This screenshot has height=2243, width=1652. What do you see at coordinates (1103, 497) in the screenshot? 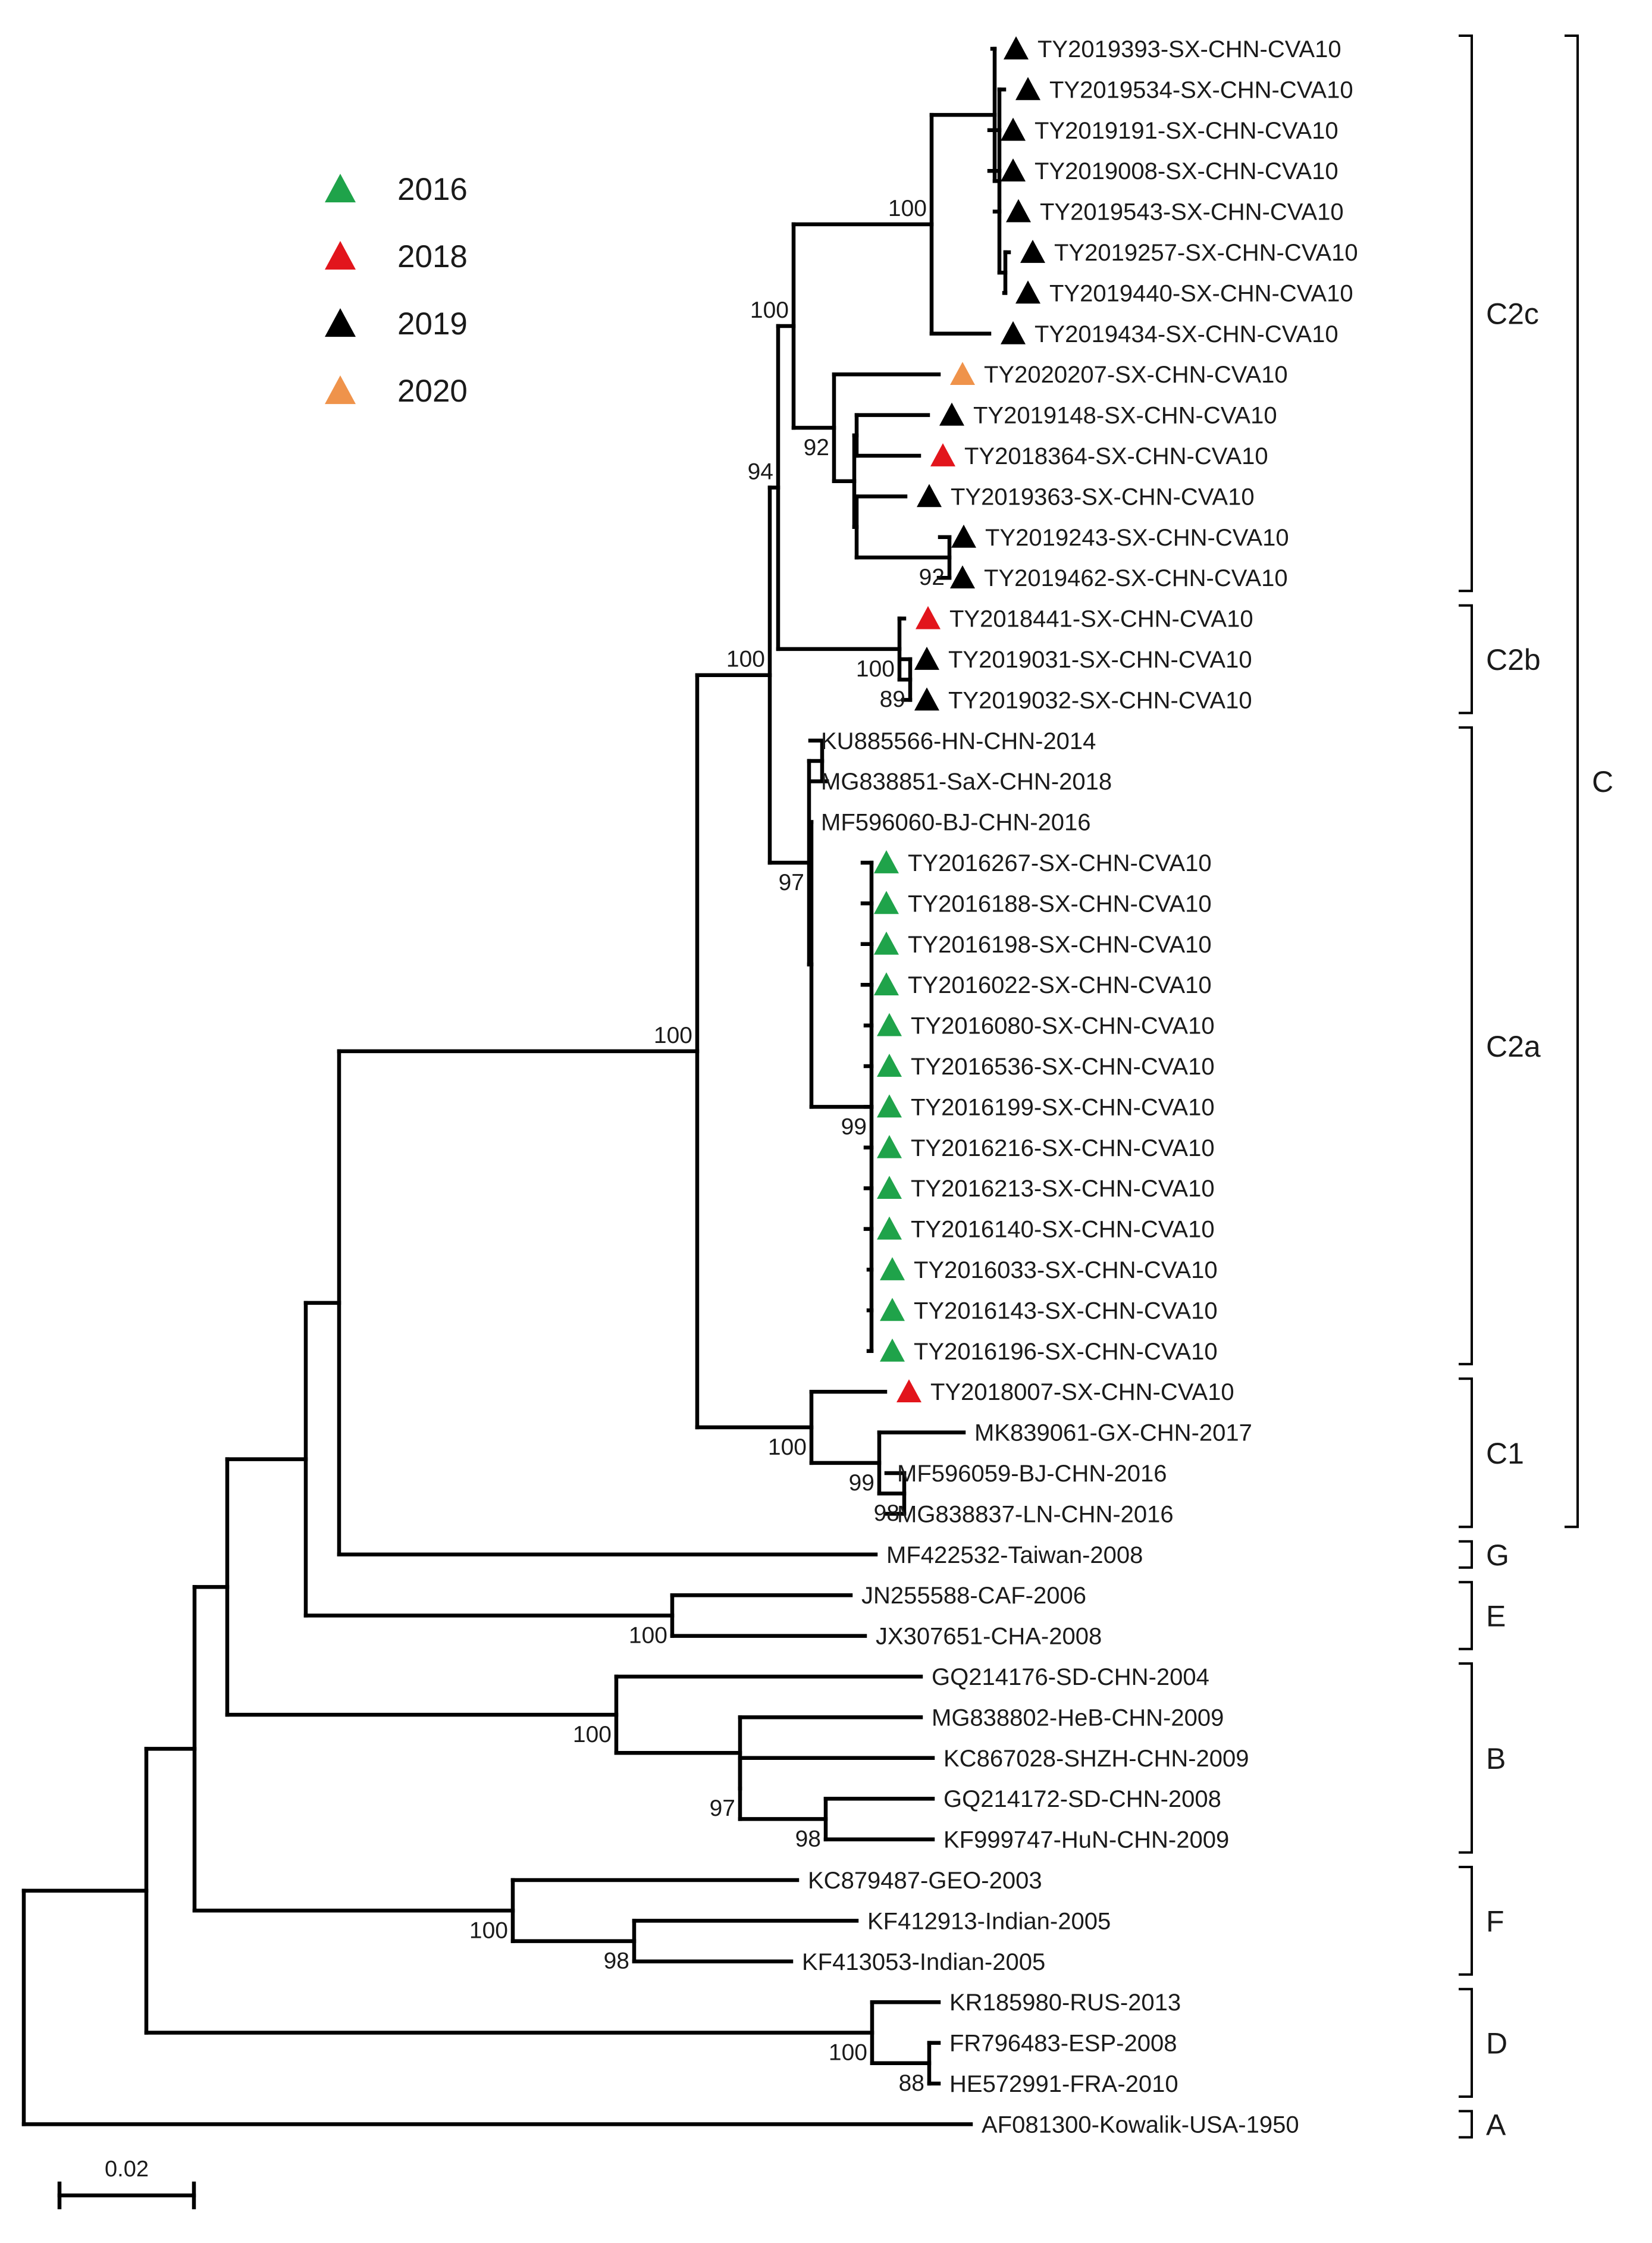
I see `leaf-label: TY2019363-SX-CHN-CVA10` at bounding box center [1103, 497].